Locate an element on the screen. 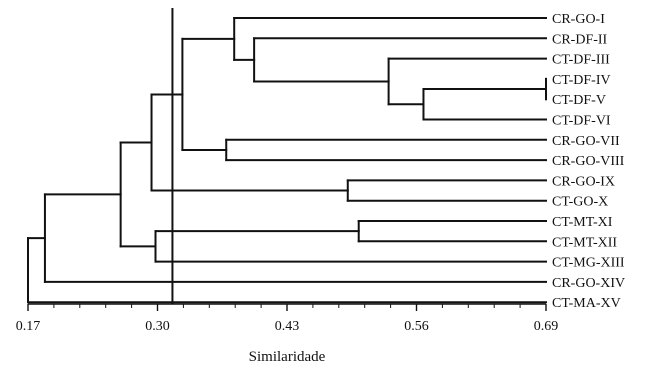 The height and width of the screenshot is (370, 664). leaf-label: CT-MT-XII is located at coordinates (584, 242).